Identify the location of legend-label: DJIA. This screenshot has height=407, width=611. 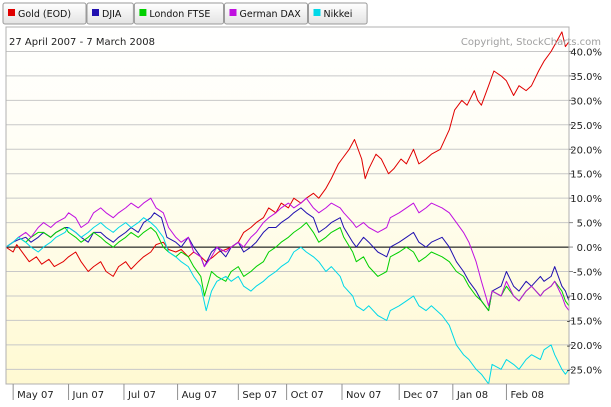
(112, 14).